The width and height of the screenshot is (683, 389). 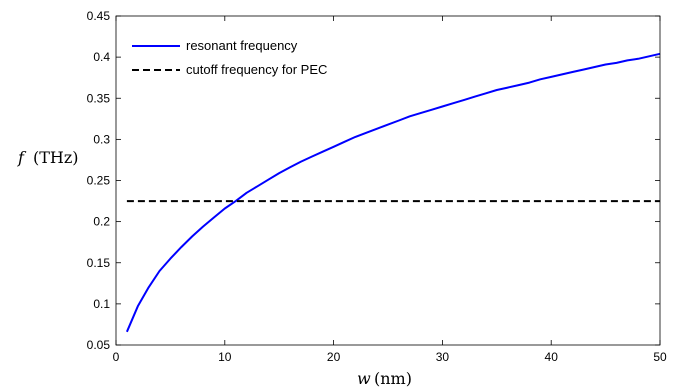 What do you see at coordinates (334, 357) in the screenshot?
I see `x-tick-label: 20` at bounding box center [334, 357].